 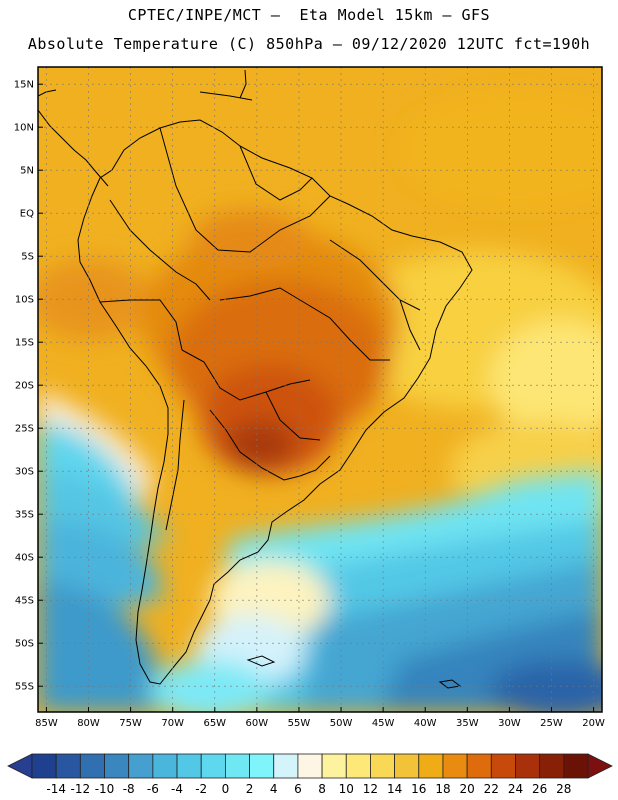 I want to click on lat-tick-label: 35S, so click(x=24, y=515).